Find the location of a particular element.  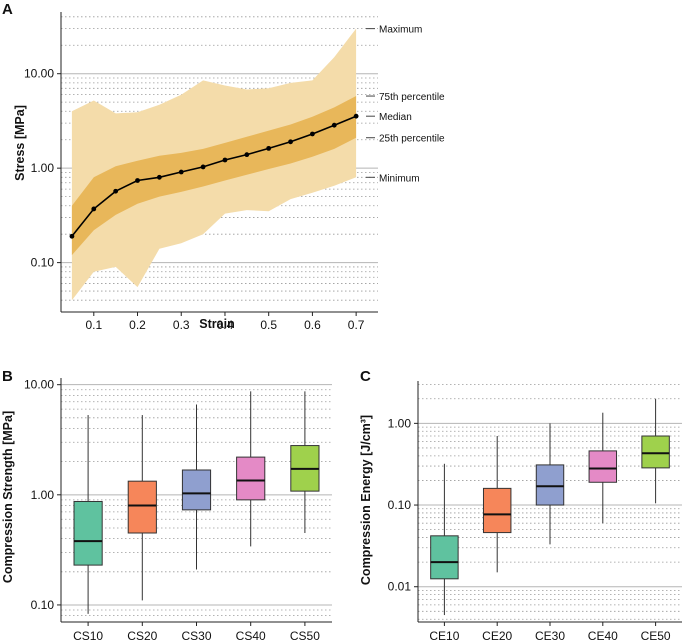

annotation-label: Maximum is located at coordinates (400, 30).